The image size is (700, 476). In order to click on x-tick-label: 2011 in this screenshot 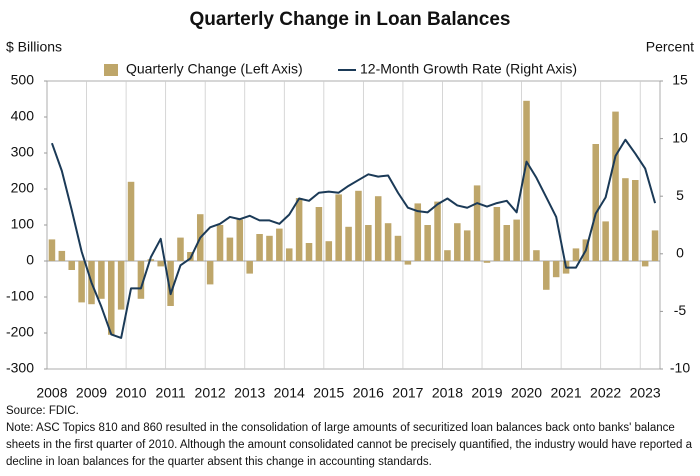, I will do `click(171, 392)`.